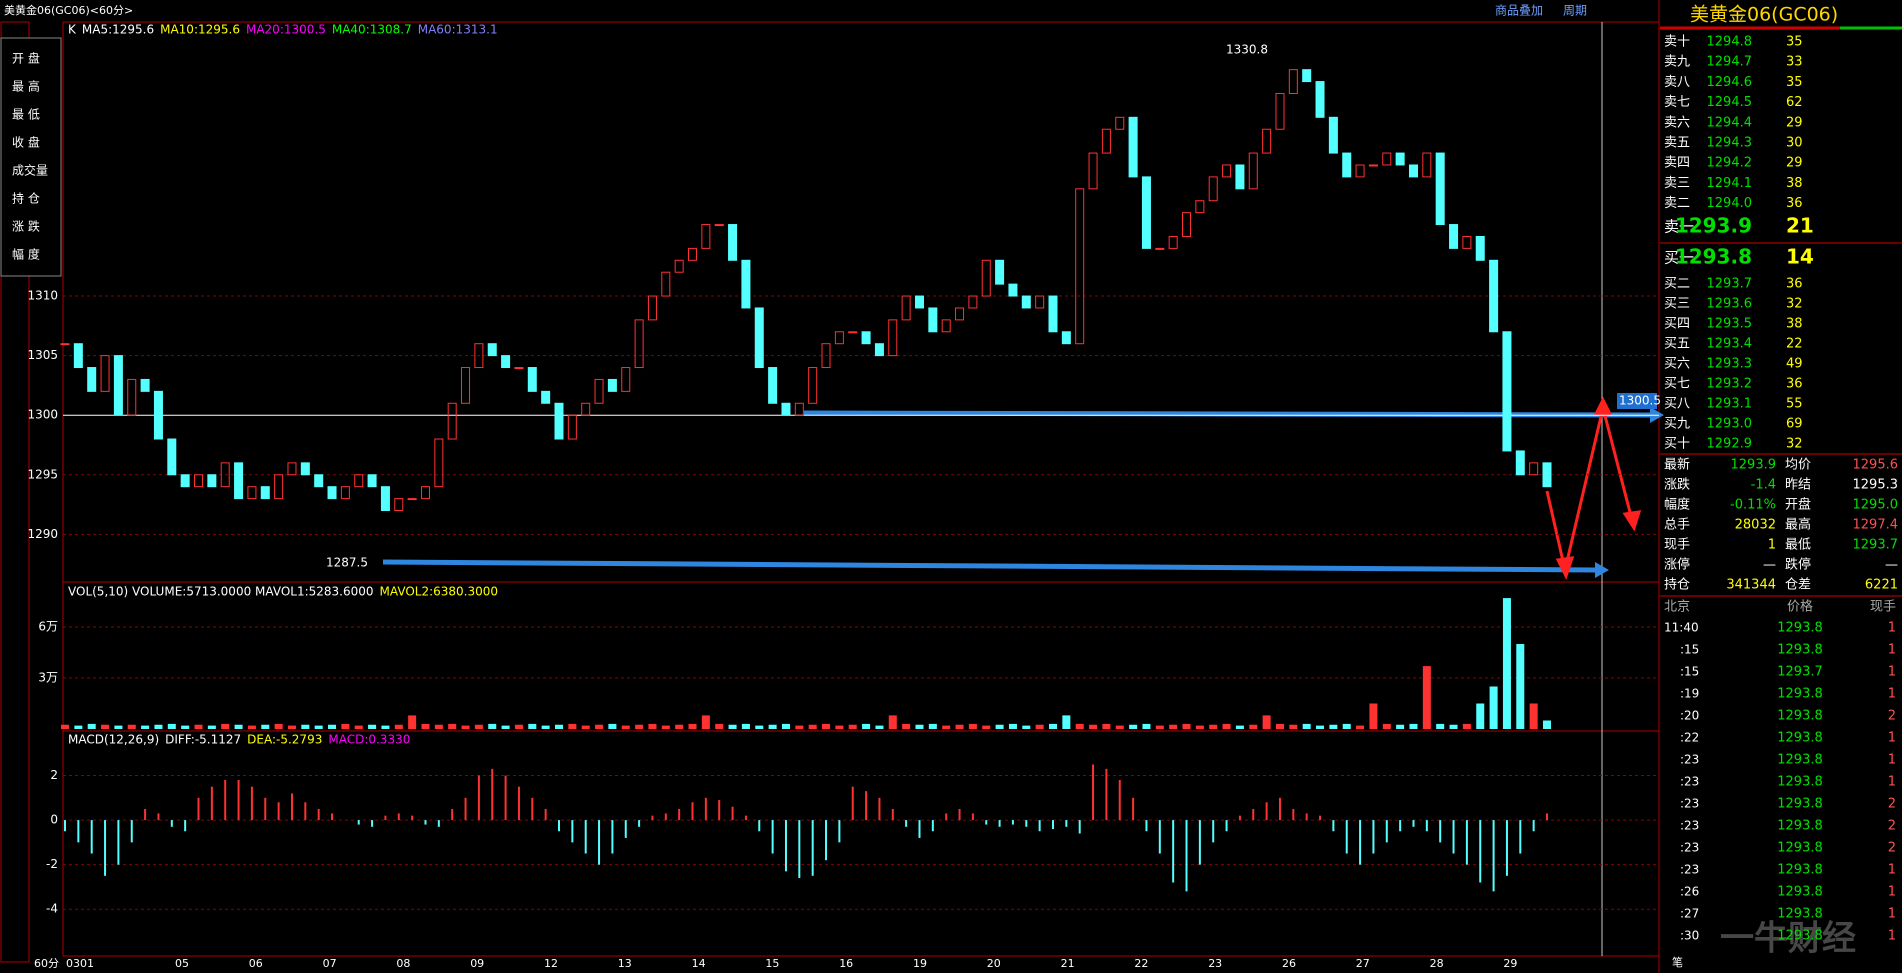 The height and width of the screenshot is (973, 1902). What do you see at coordinates (846, 963) in the screenshot?
I see `x-tick-label: 16` at bounding box center [846, 963].